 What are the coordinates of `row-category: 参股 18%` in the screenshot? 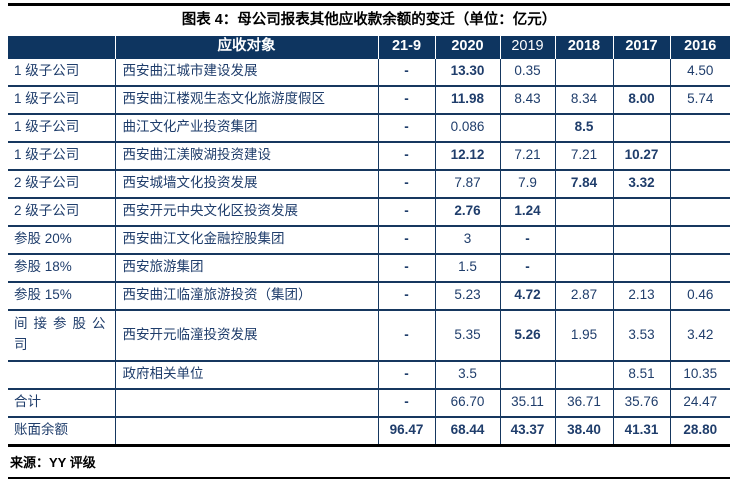 It's located at (61, 267).